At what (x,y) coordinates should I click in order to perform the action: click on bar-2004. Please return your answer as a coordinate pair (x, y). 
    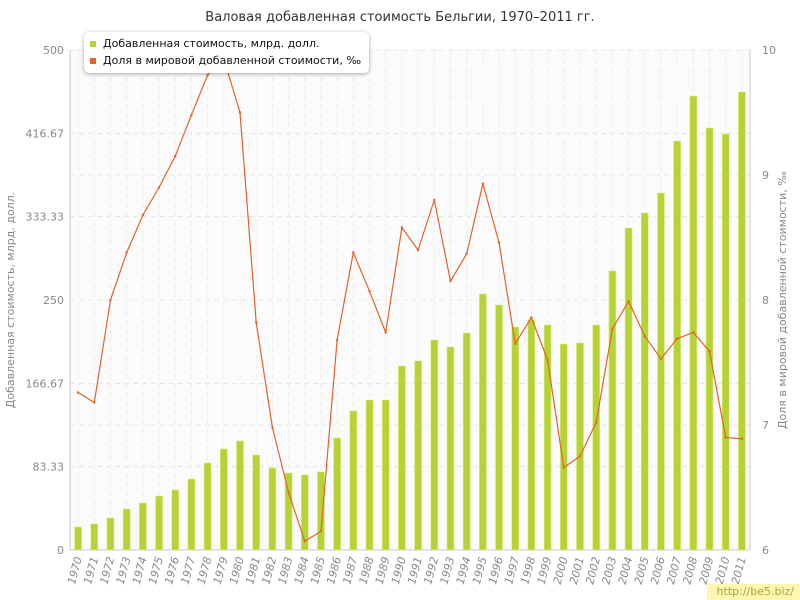
    Looking at the image, I should click on (628, 389).